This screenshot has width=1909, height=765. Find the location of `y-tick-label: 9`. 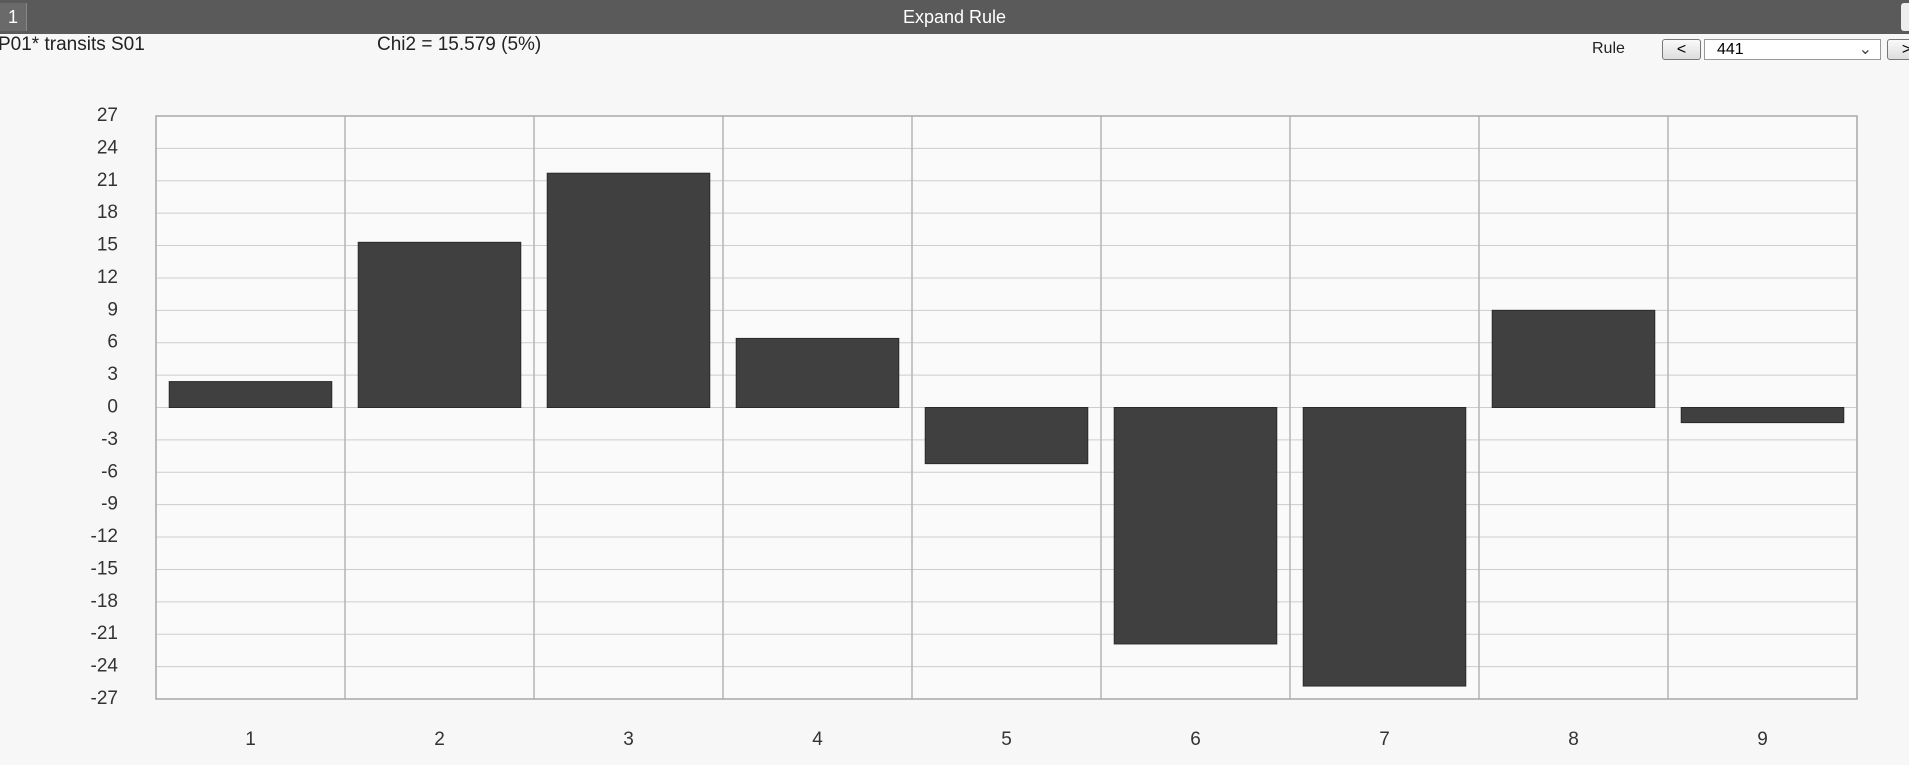

y-tick-label: 9 is located at coordinates (112, 309).